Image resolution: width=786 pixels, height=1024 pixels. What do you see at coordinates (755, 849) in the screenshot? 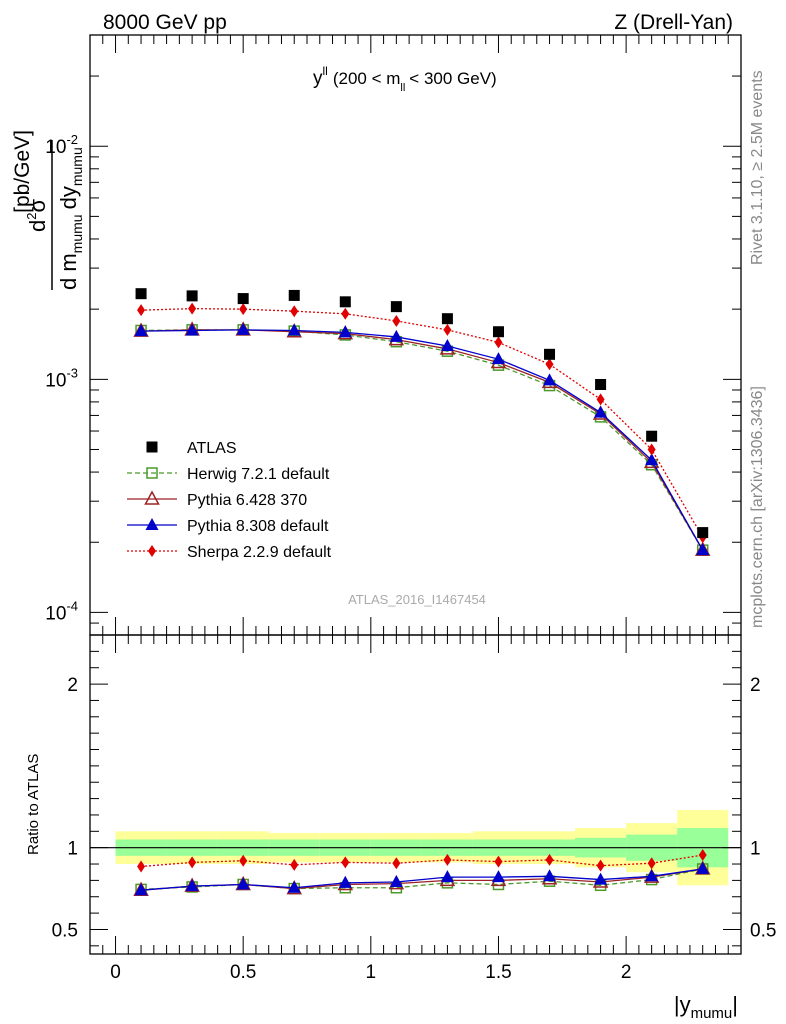
I see `ratio-y-tick-label-right: 1` at bounding box center [755, 849].